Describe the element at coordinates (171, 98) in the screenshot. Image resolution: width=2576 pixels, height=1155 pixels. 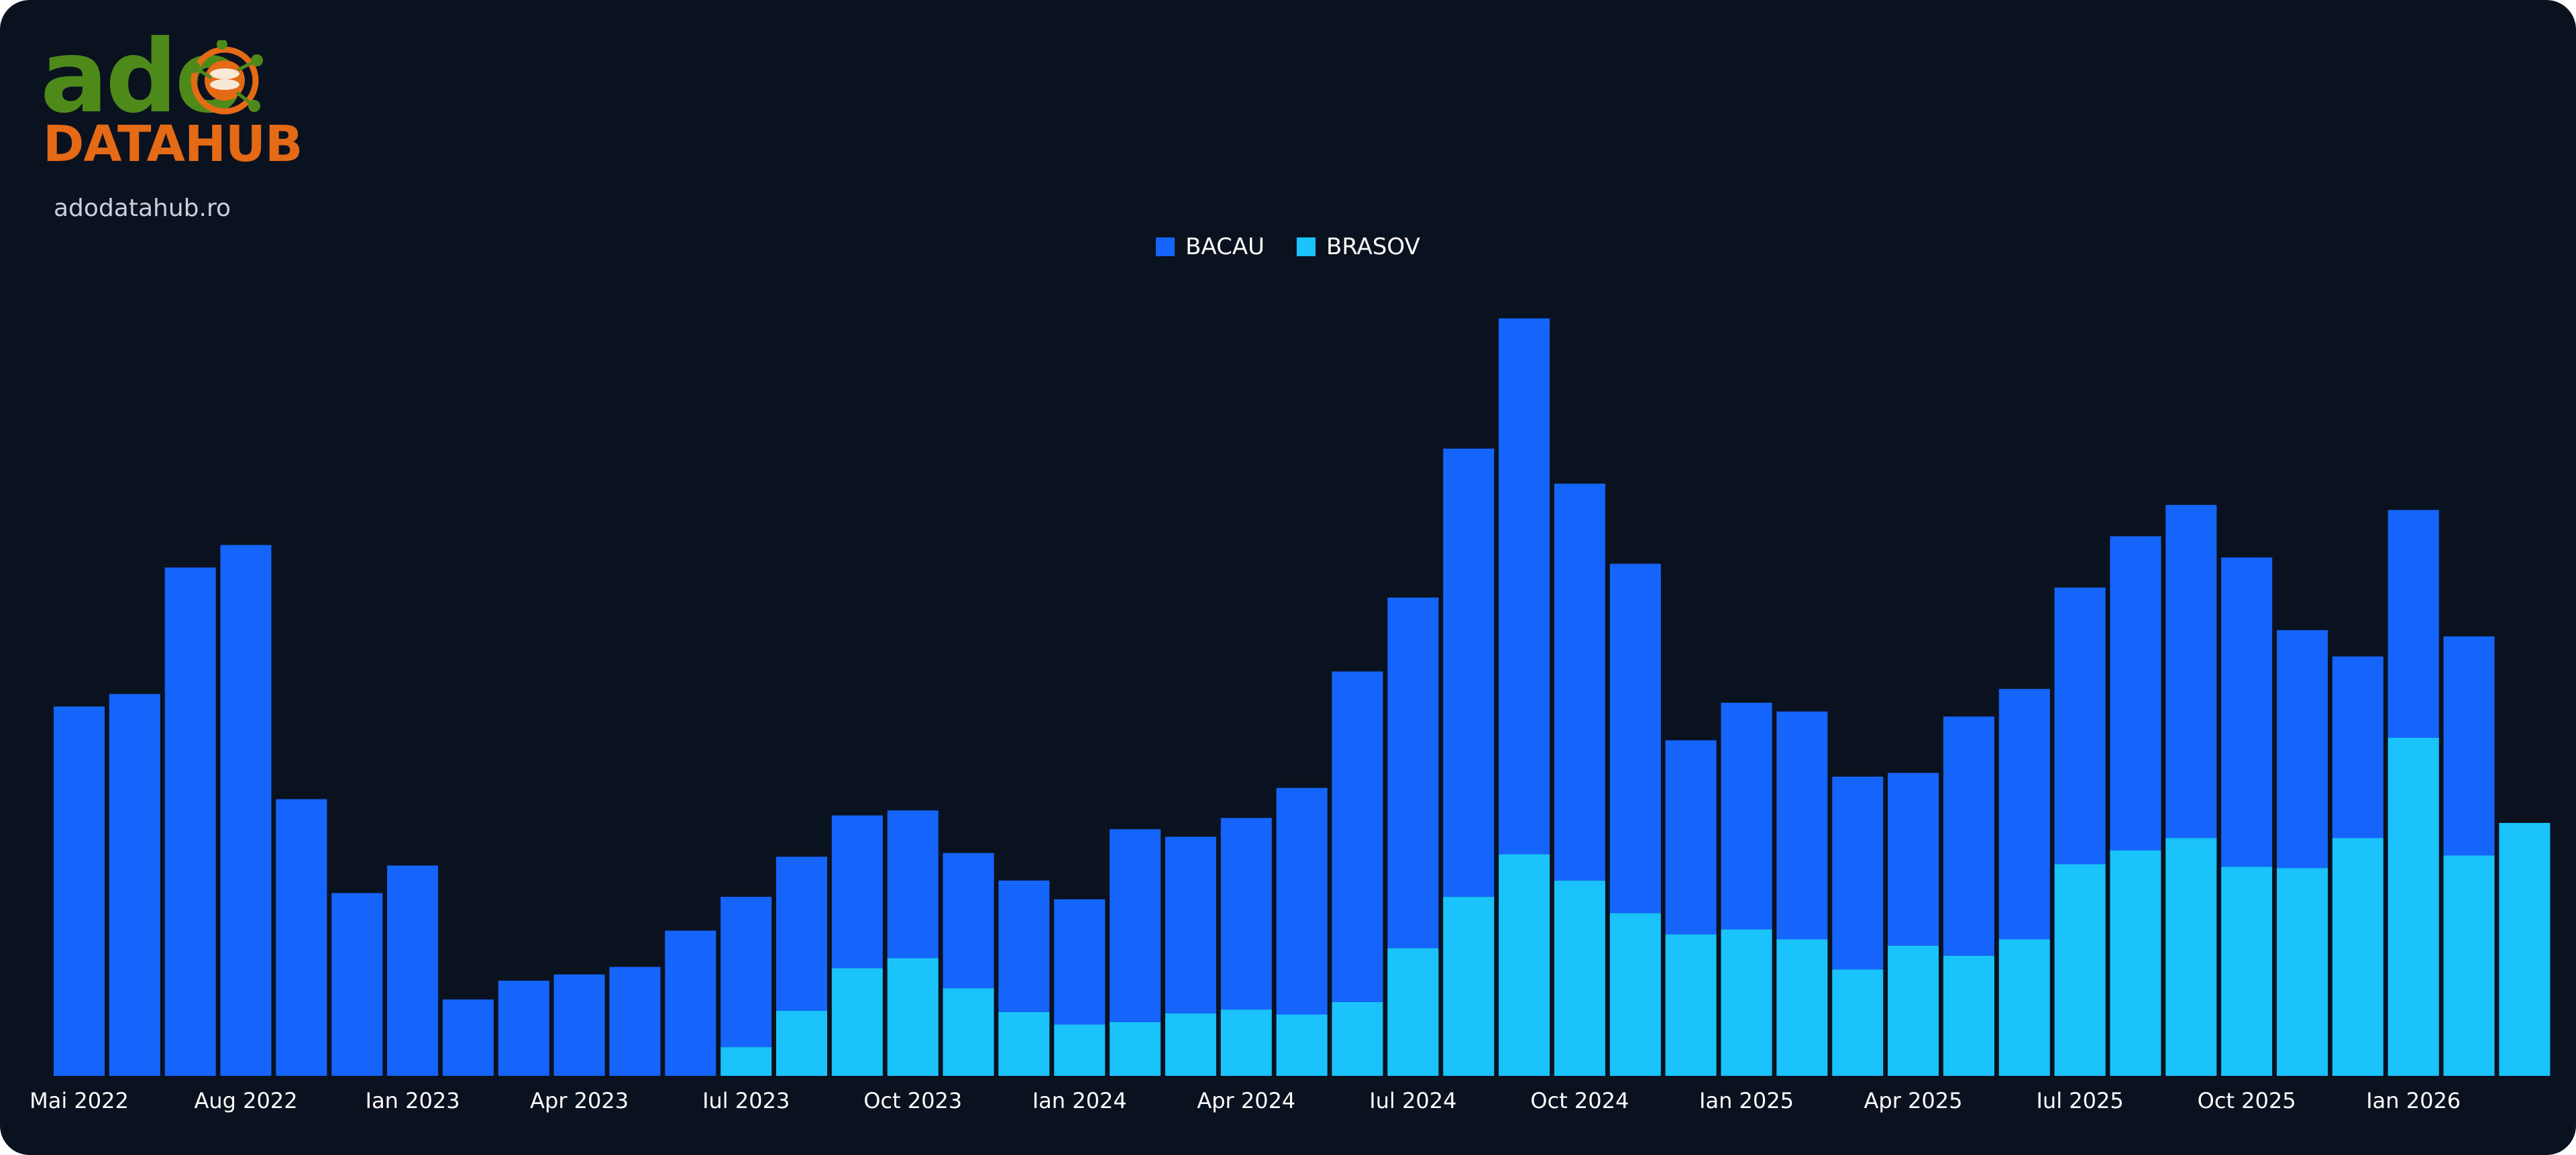
I see `logo: ado DATAHUB` at that location.